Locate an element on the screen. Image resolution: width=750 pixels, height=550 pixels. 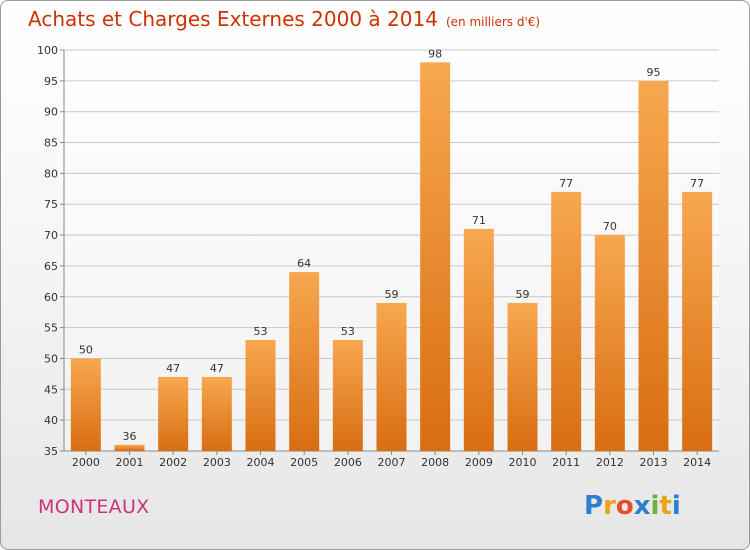
chart-title: Achats et Charges Externes 2000 à 2014 is located at coordinates (233, 19).